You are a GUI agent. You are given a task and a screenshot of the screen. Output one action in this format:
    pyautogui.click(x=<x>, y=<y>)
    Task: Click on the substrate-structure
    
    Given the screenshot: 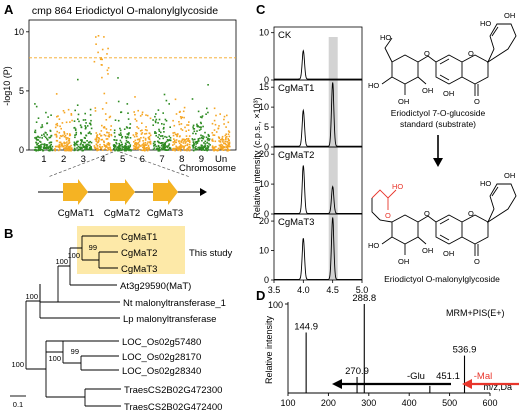 What is the action you would take?
    pyautogui.click(x=449, y=59)
    